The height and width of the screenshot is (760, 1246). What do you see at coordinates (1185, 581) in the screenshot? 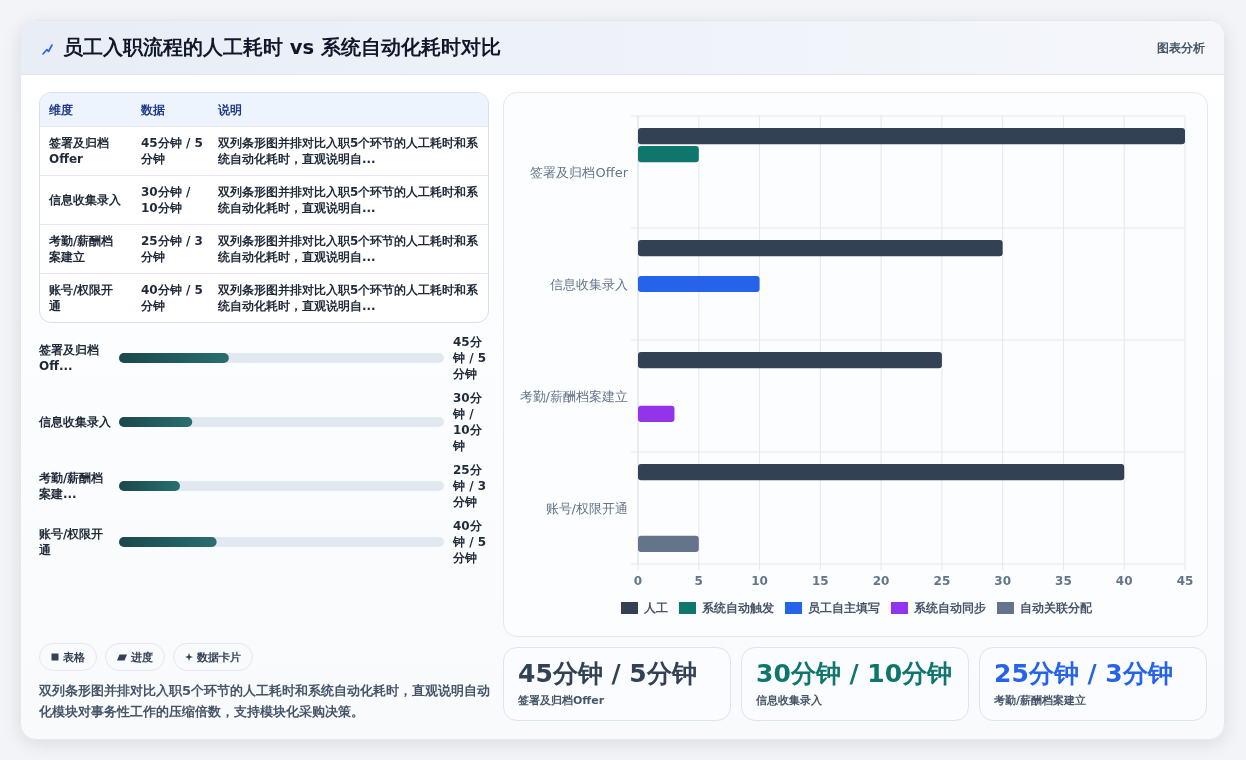
I see `x-tick-label: 45` at bounding box center [1185, 581].